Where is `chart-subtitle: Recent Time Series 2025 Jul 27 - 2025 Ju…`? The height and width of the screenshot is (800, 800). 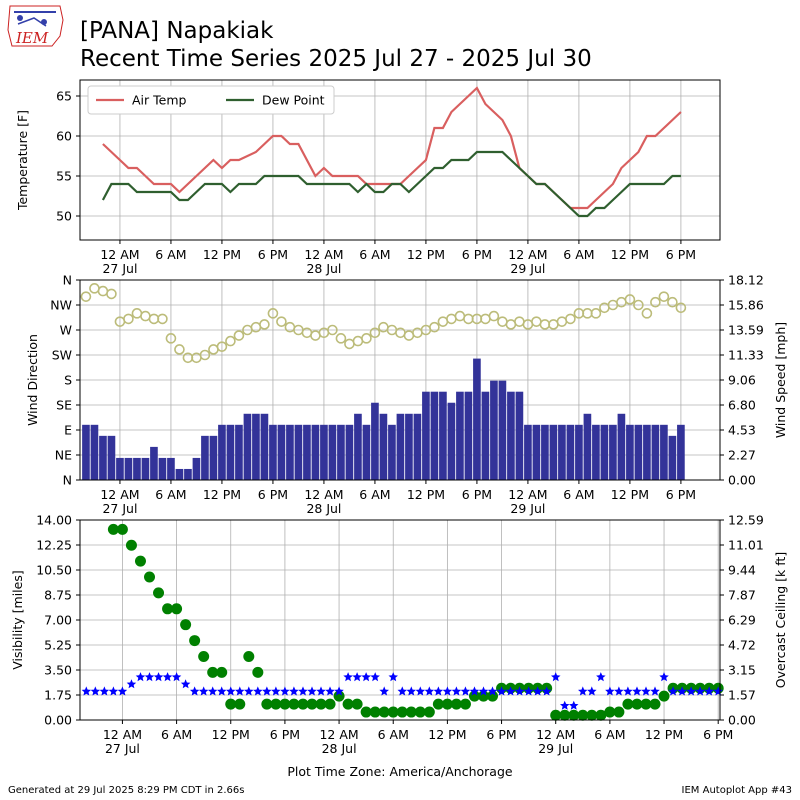 chart-subtitle: Recent Time Series 2025 Jul 27 - 2025 Ju… is located at coordinates (336, 59).